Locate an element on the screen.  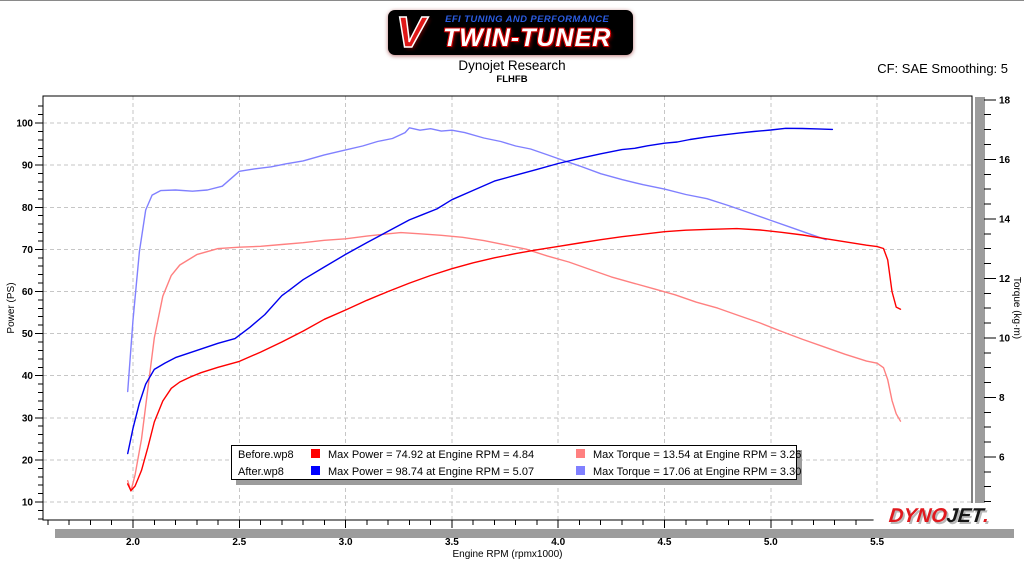
svg-text: 12 is located at coordinates (1005, 279).